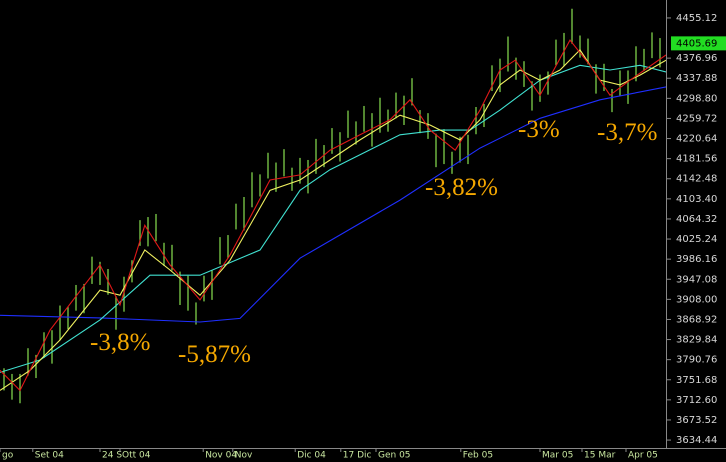  Describe the element at coordinates (112, 456) in the screenshot. I see `x-tick-label: 24 S` at that location.